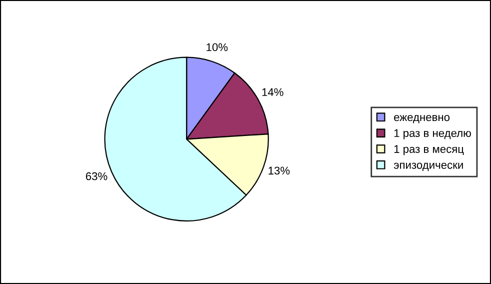  I want to click on data-label: 13%, so click(279, 170).